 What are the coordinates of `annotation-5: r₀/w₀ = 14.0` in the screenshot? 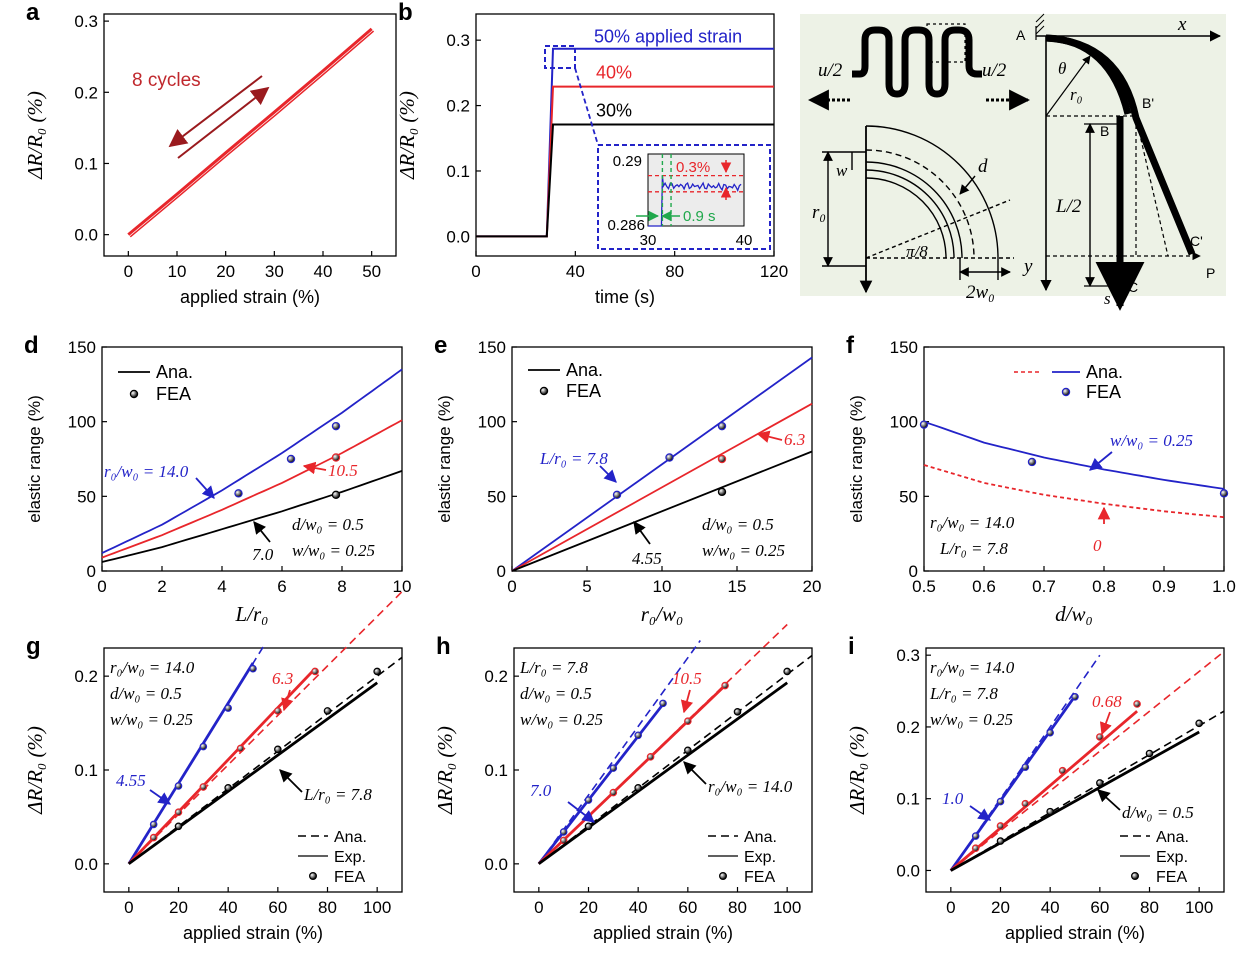 It's located at (750, 786).